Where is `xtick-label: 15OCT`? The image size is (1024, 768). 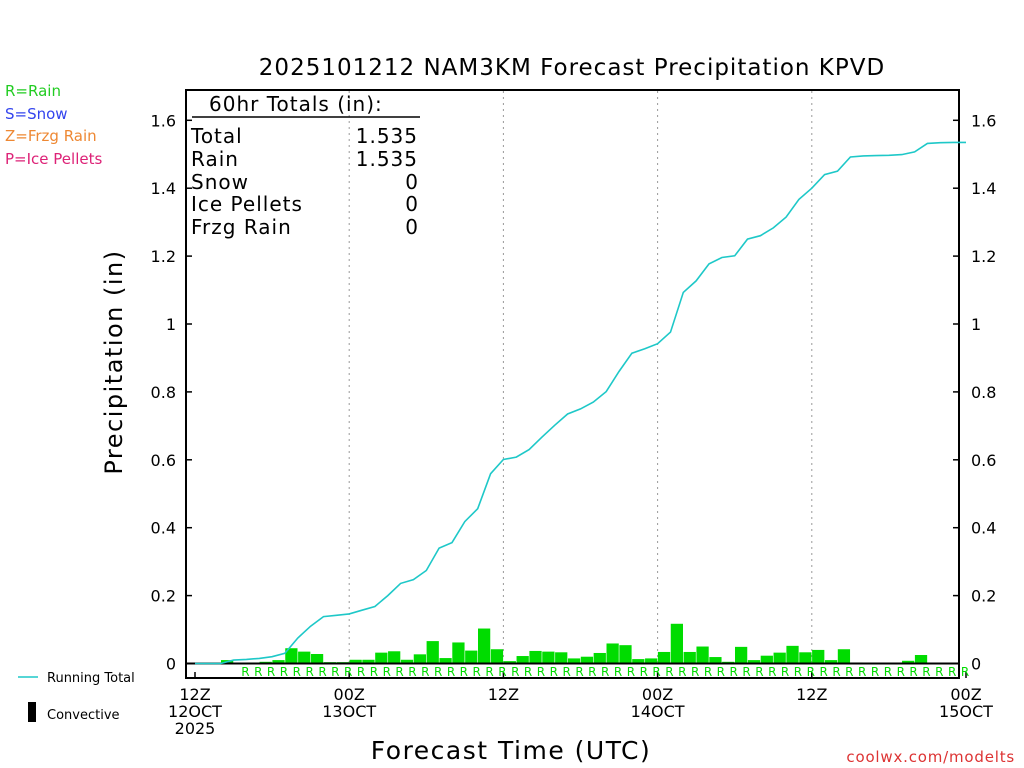
xtick-label: 15OCT is located at coordinates (966, 711).